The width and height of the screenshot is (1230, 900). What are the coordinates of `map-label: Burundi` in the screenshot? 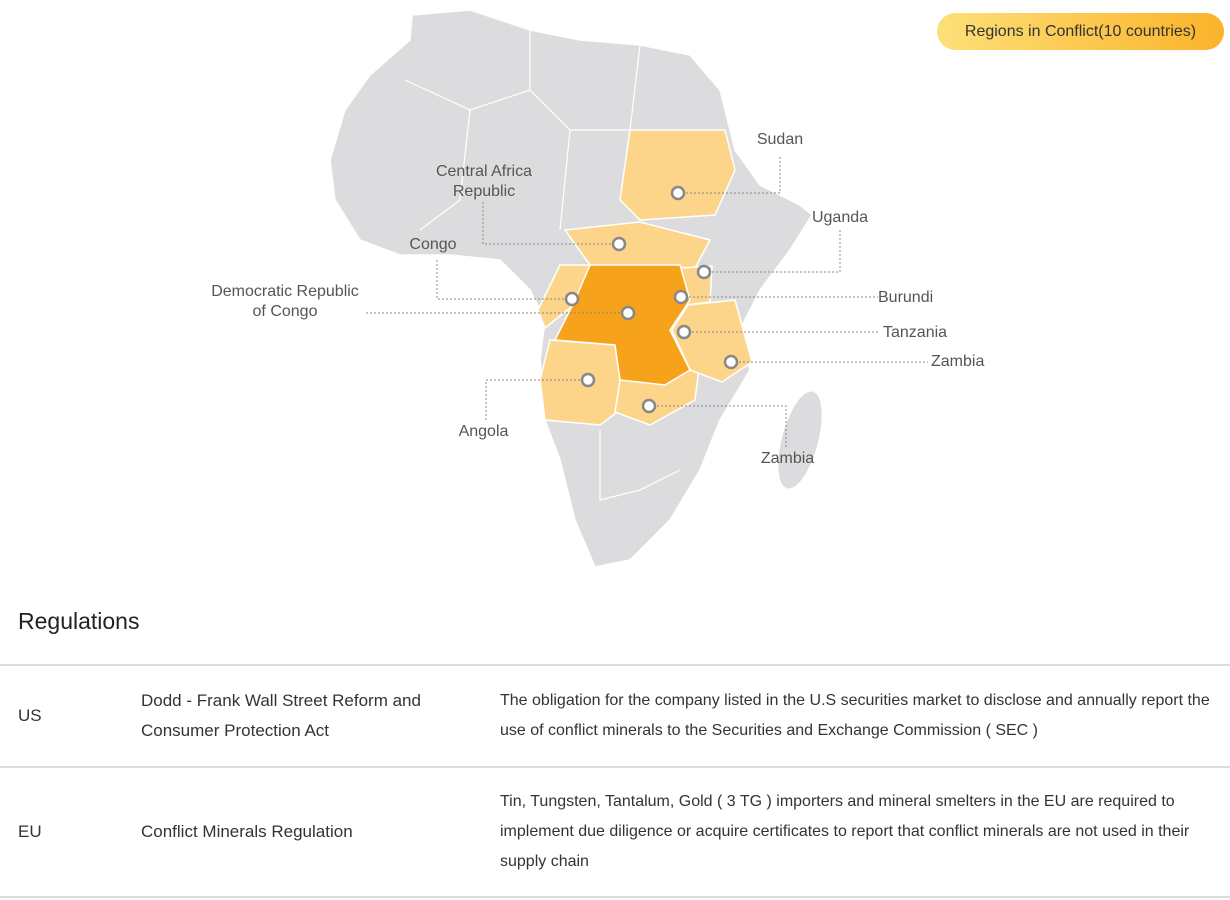 It's located at (906, 297).